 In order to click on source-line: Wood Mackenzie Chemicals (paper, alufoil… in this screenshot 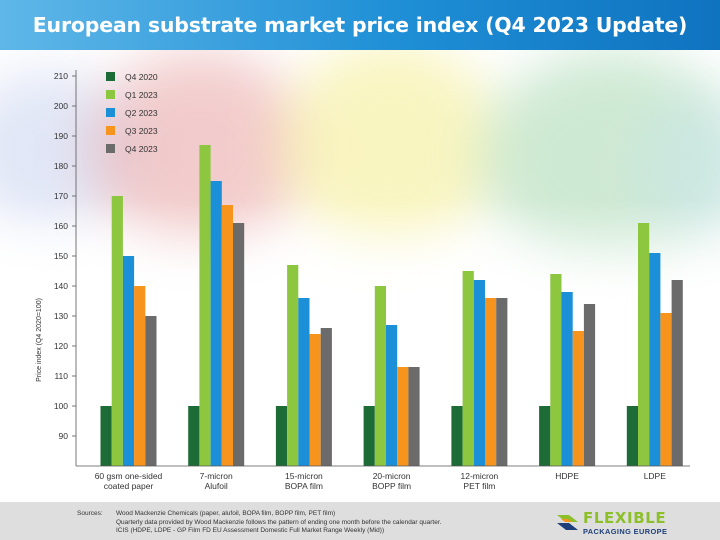, I will do `click(226, 513)`.